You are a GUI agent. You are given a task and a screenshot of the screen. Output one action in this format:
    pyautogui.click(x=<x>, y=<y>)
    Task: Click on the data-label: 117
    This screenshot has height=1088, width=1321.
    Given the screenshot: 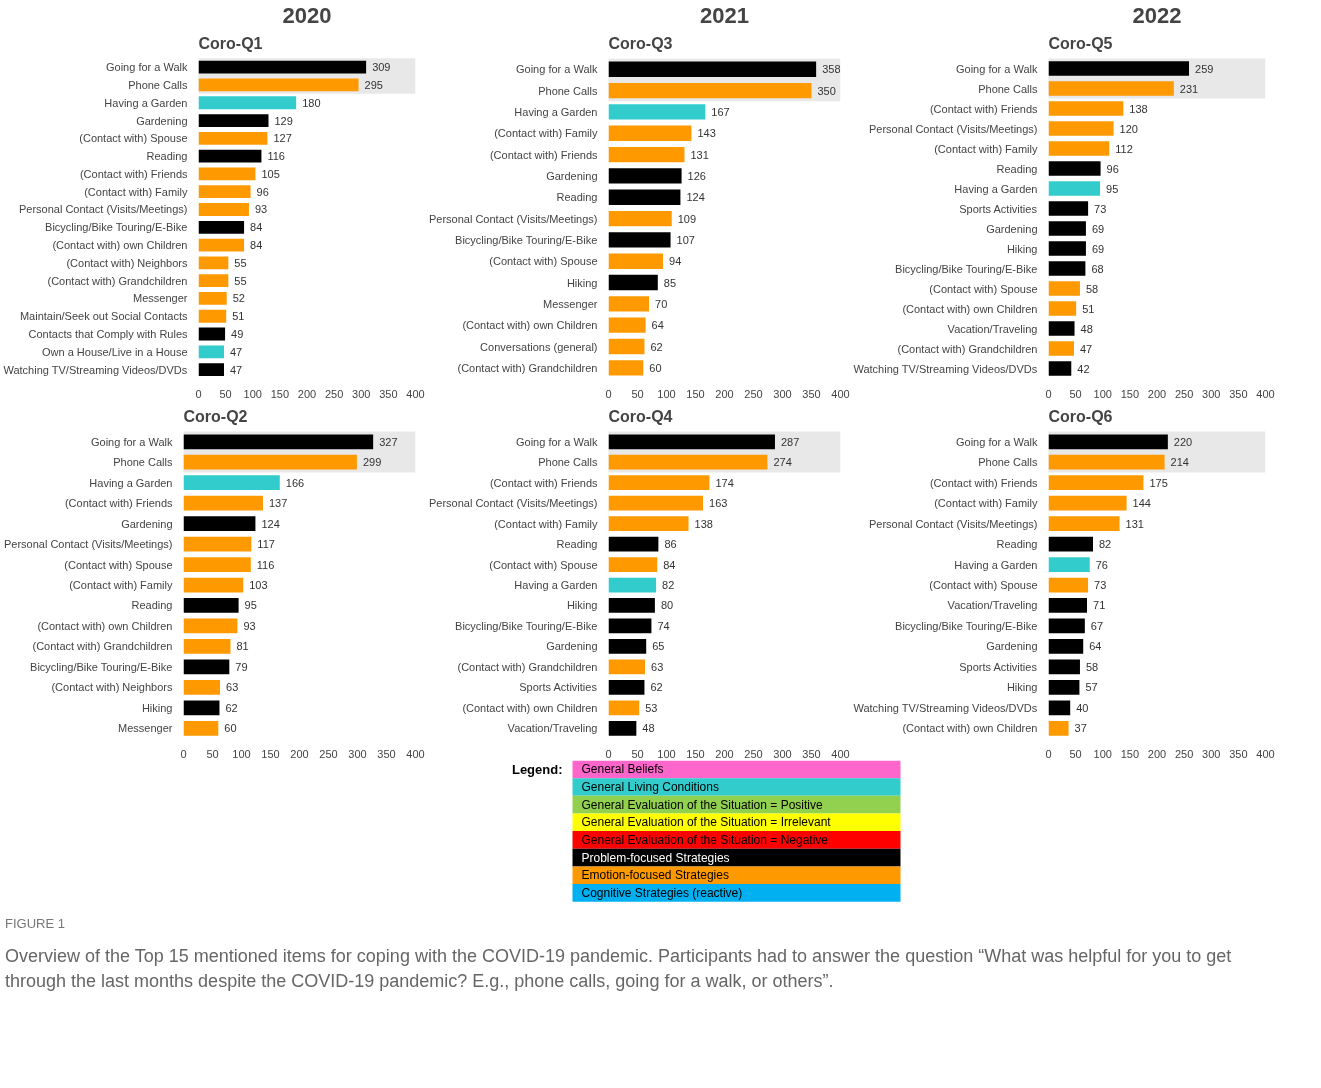 What is the action you would take?
    pyautogui.click(x=266, y=544)
    